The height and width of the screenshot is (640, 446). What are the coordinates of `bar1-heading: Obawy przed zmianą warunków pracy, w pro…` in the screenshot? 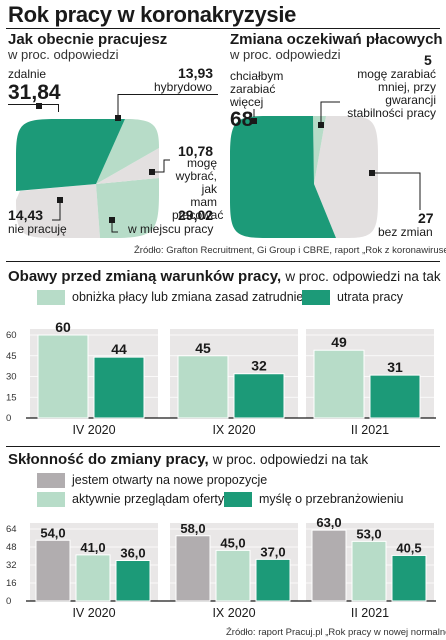 It's located at (224, 276).